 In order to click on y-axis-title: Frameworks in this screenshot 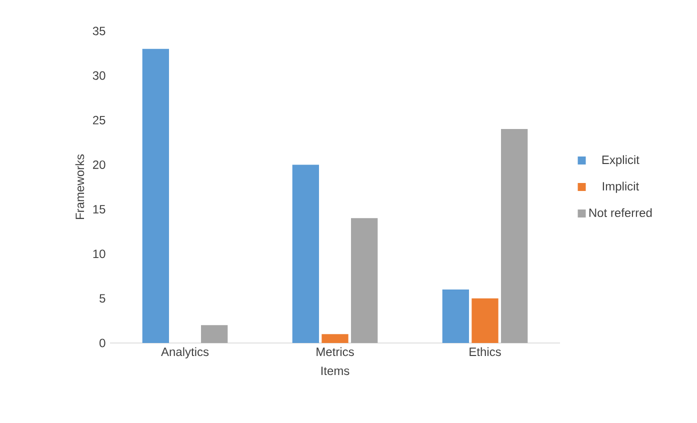, I will do `click(79, 187)`.